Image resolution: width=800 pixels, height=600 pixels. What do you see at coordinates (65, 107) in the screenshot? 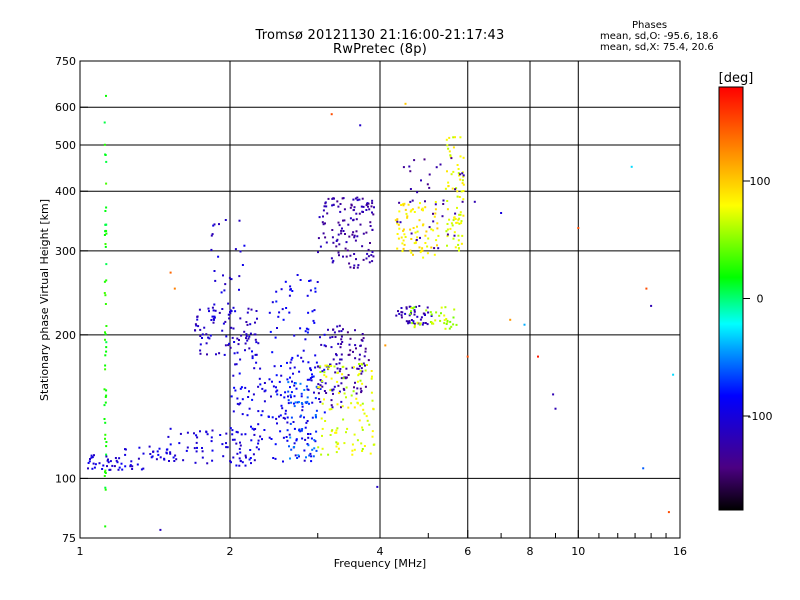
I see `y-tick-label: 600` at bounding box center [65, 107].